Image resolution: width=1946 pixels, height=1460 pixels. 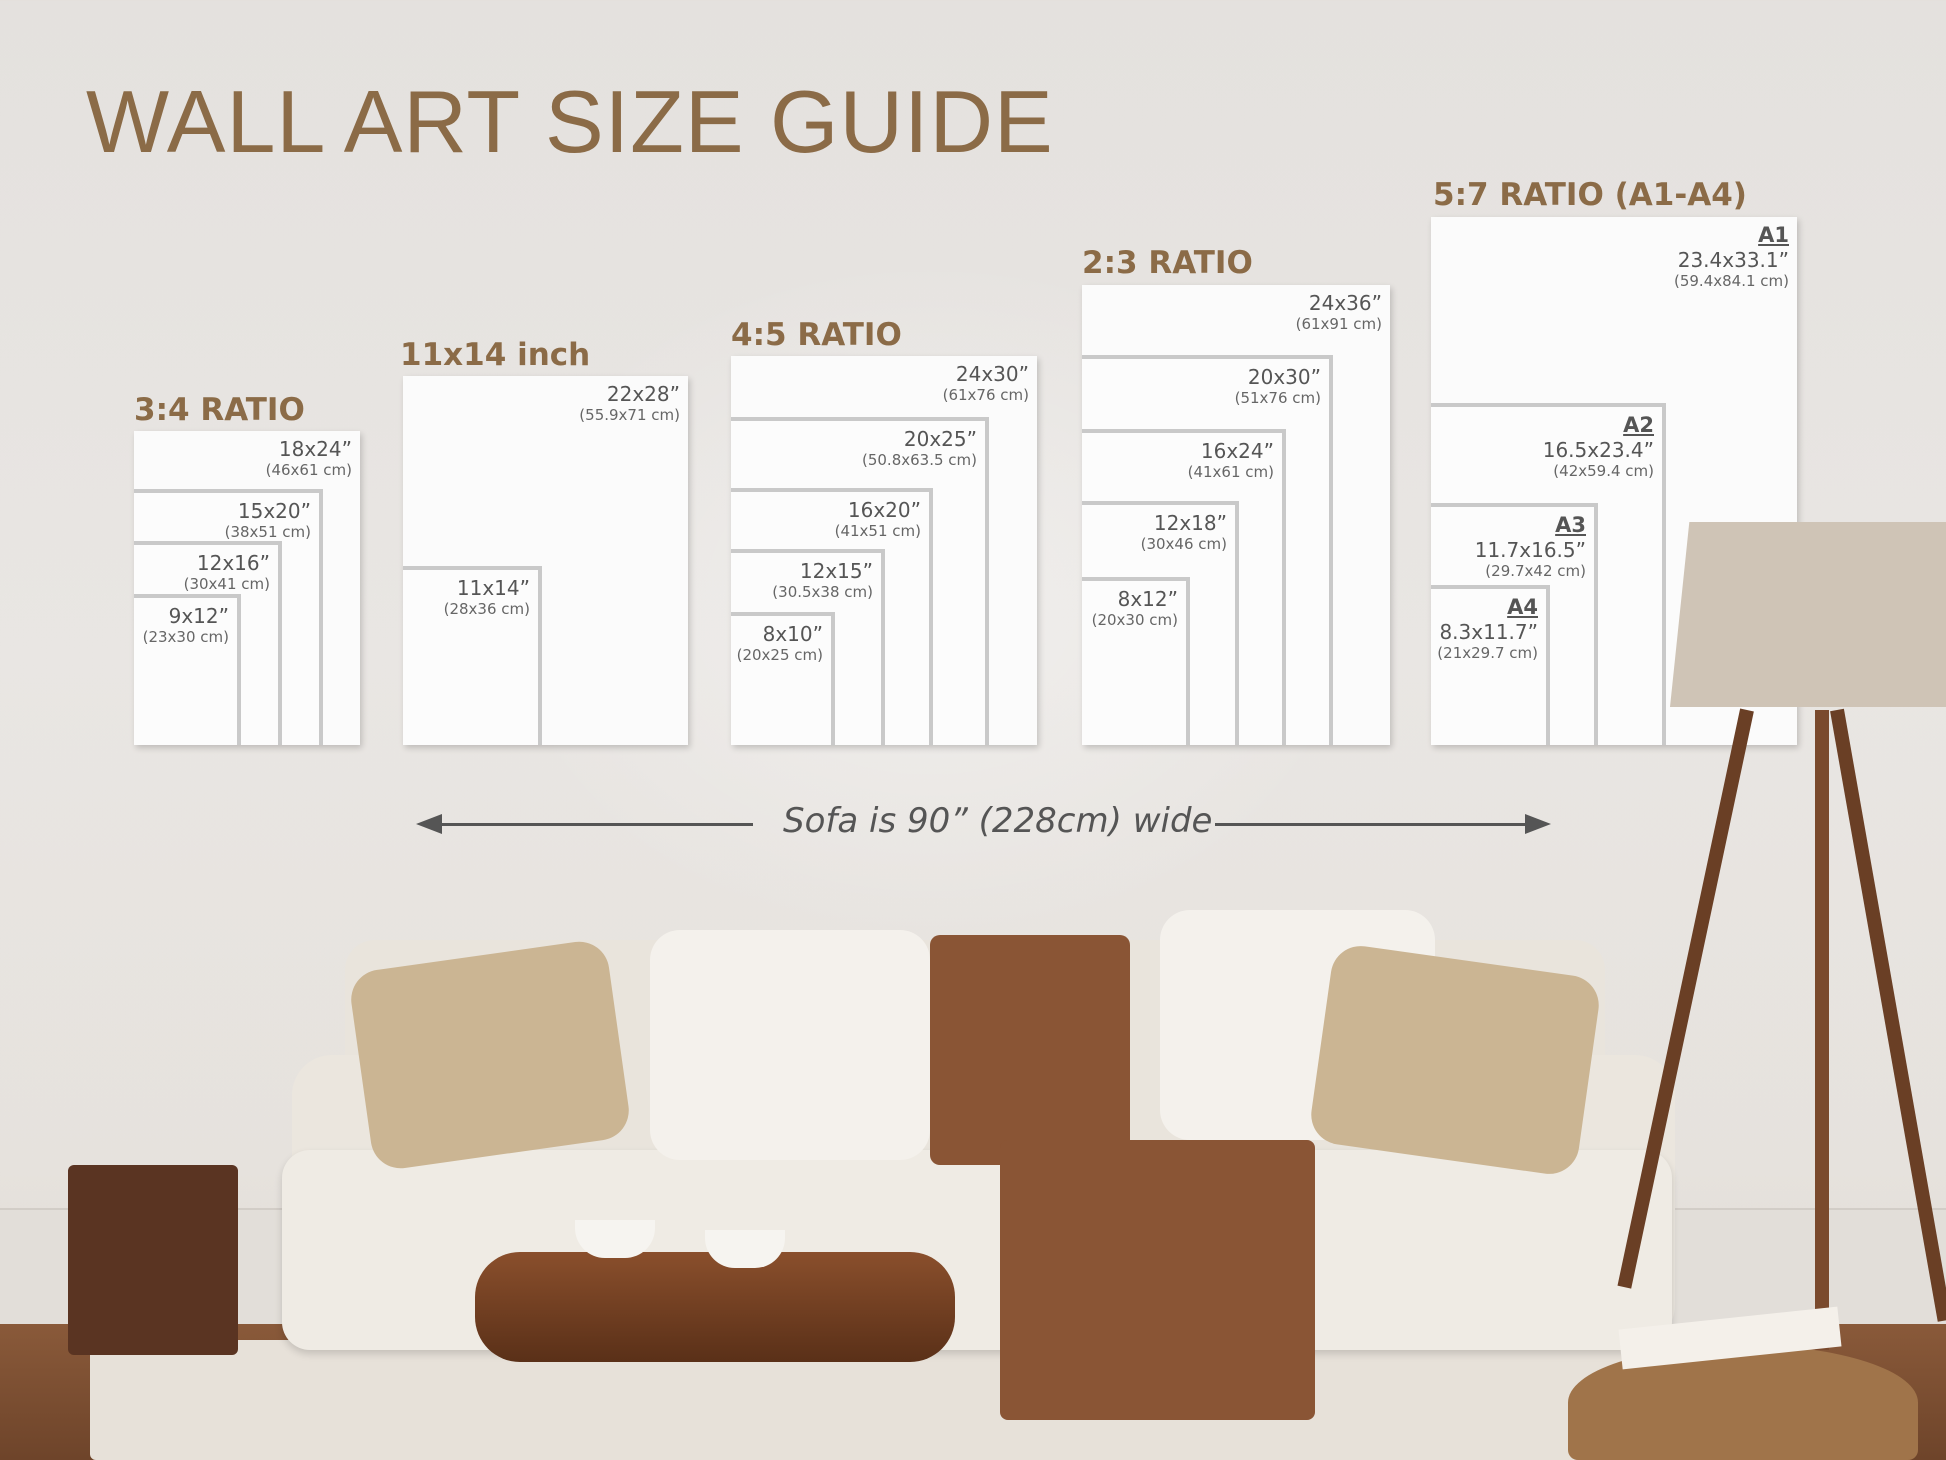 I want to click on size-inches: 20x30”, so click(x=1284, y=377).